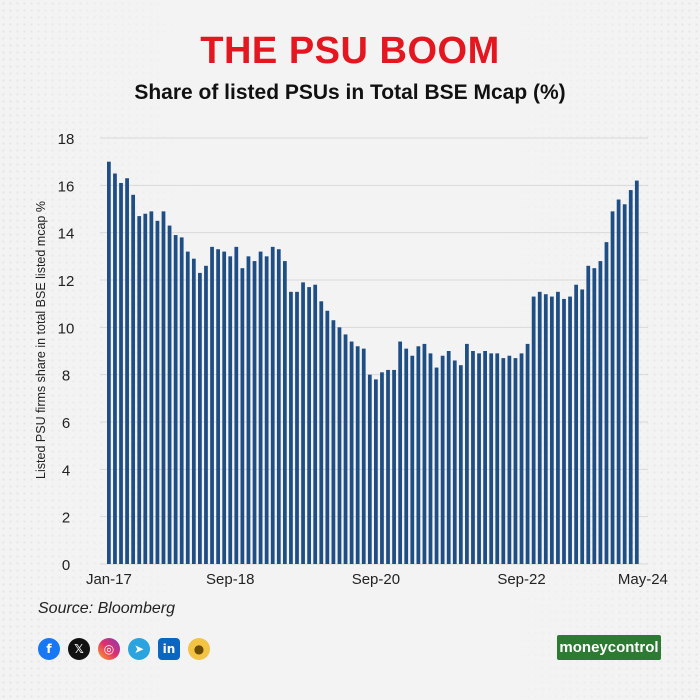 The height and width of the screenshot is (700, 700). What do you see at coordinates (66, 423) in the screenshot?
I see `y-tick-label: 6` at bounding box center [66, 423].